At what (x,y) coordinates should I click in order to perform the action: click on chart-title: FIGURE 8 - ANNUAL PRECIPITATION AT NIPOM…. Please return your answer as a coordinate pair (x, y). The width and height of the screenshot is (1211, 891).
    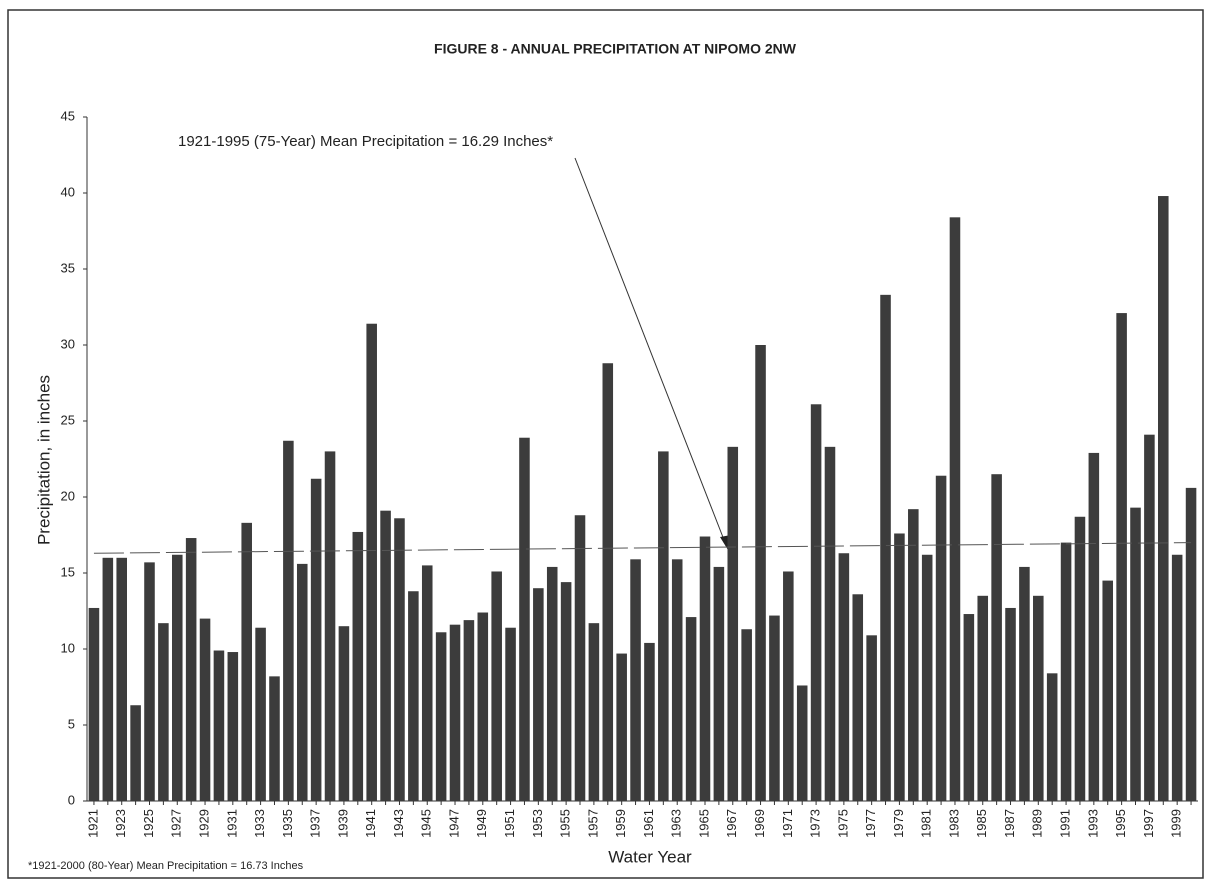
    Looking at the image, I should click on (615, 49).